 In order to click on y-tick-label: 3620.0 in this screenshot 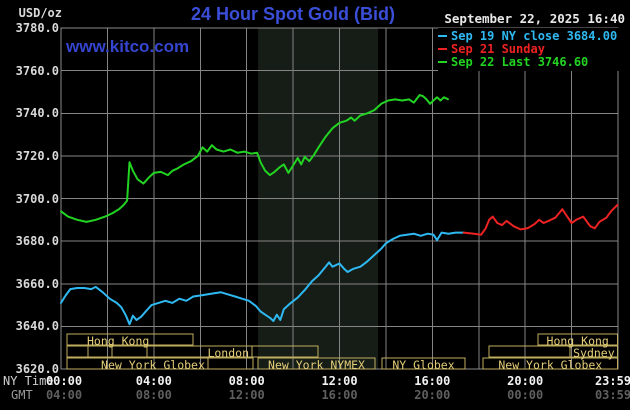, I will do `click(37, 369)`.